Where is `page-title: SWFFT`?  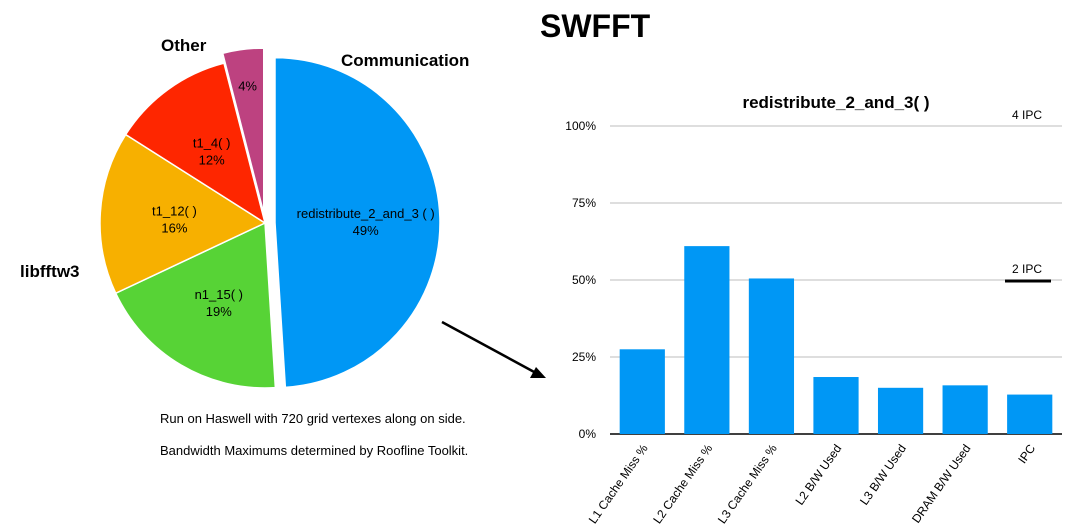 page-title: SWFFT is located at coordinates (595, 26).